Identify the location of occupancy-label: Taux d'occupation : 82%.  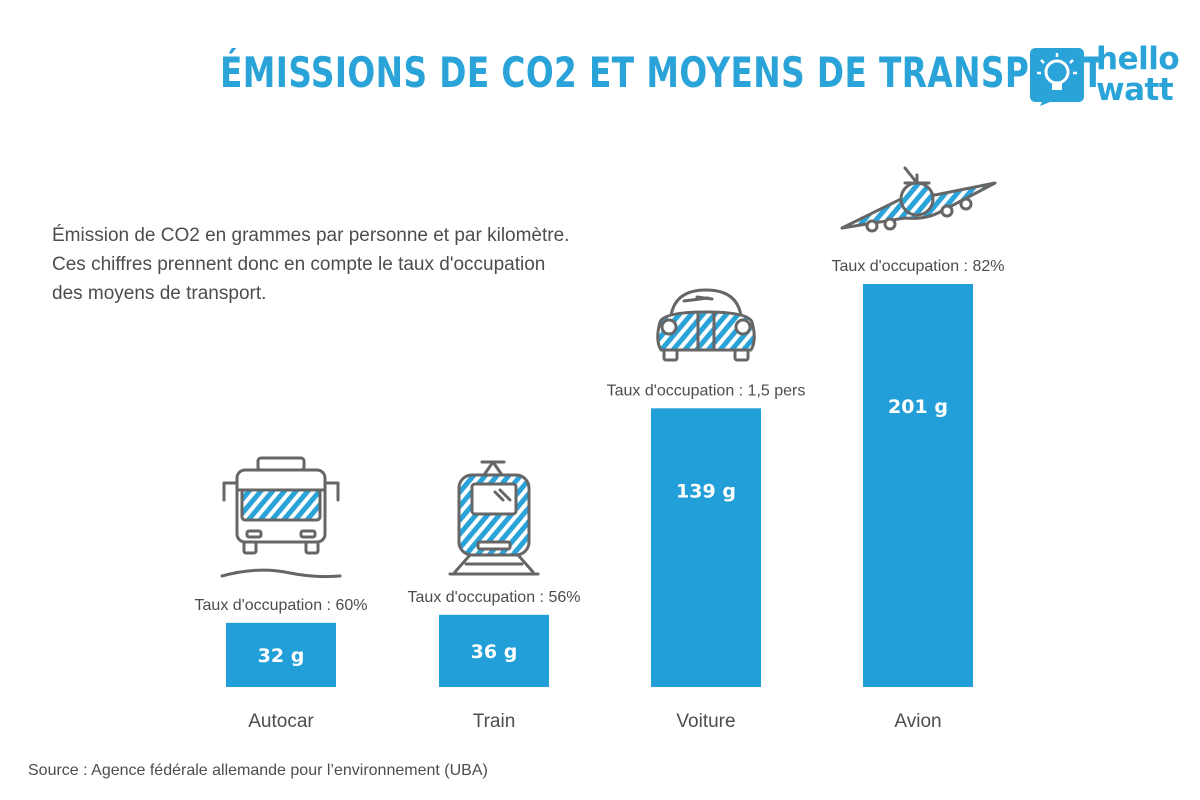
(918, 266).